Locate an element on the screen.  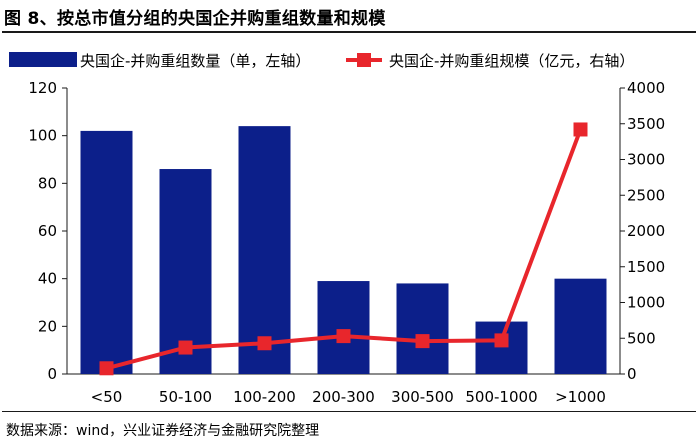
right-axis-tick-label: 1500 is located at coordinates (646, 267).